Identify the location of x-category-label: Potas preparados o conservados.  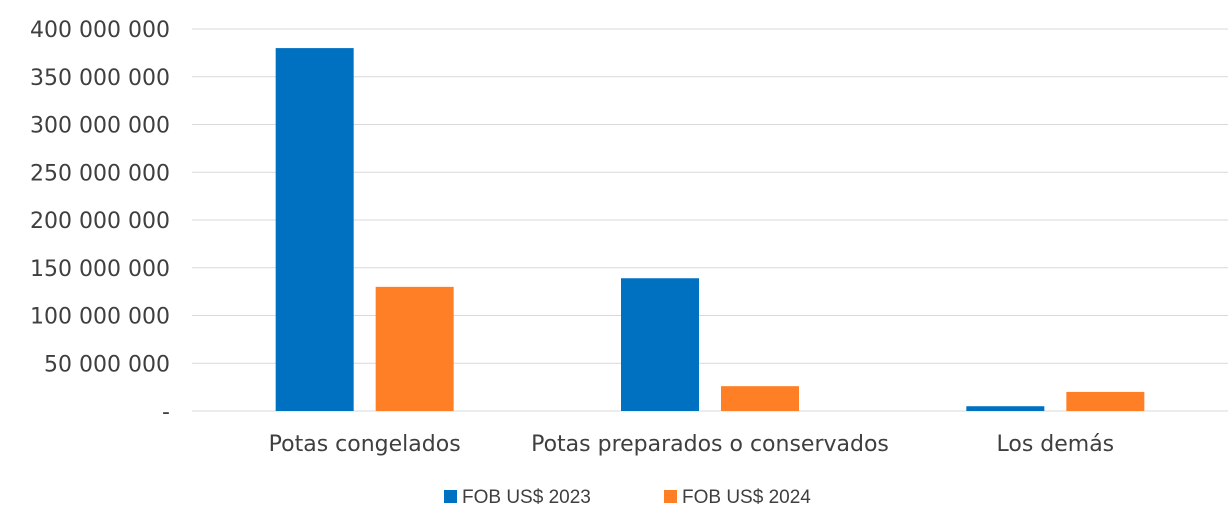
(710, 444).